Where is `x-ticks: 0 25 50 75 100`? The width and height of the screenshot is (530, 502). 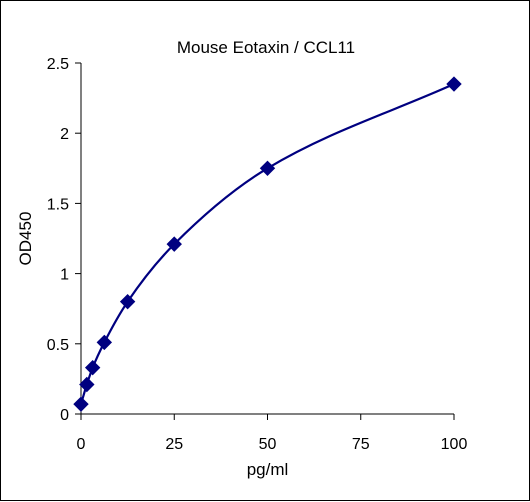 x-ticks: 0 25 50 75 100 is located at coordinates (272, 433).